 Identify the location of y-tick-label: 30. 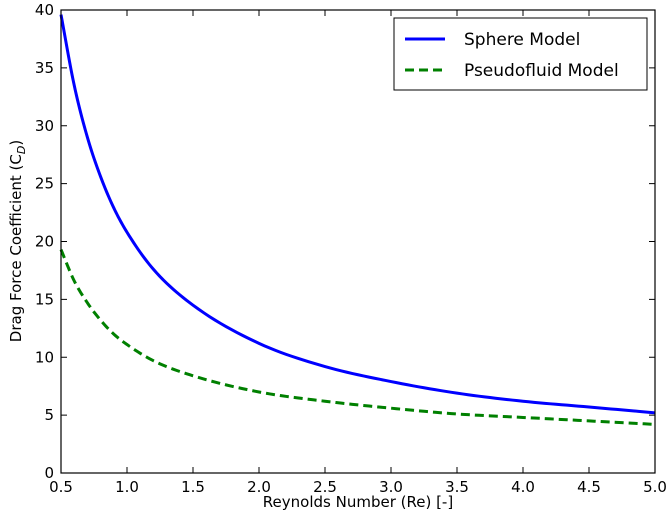
(44, 126).